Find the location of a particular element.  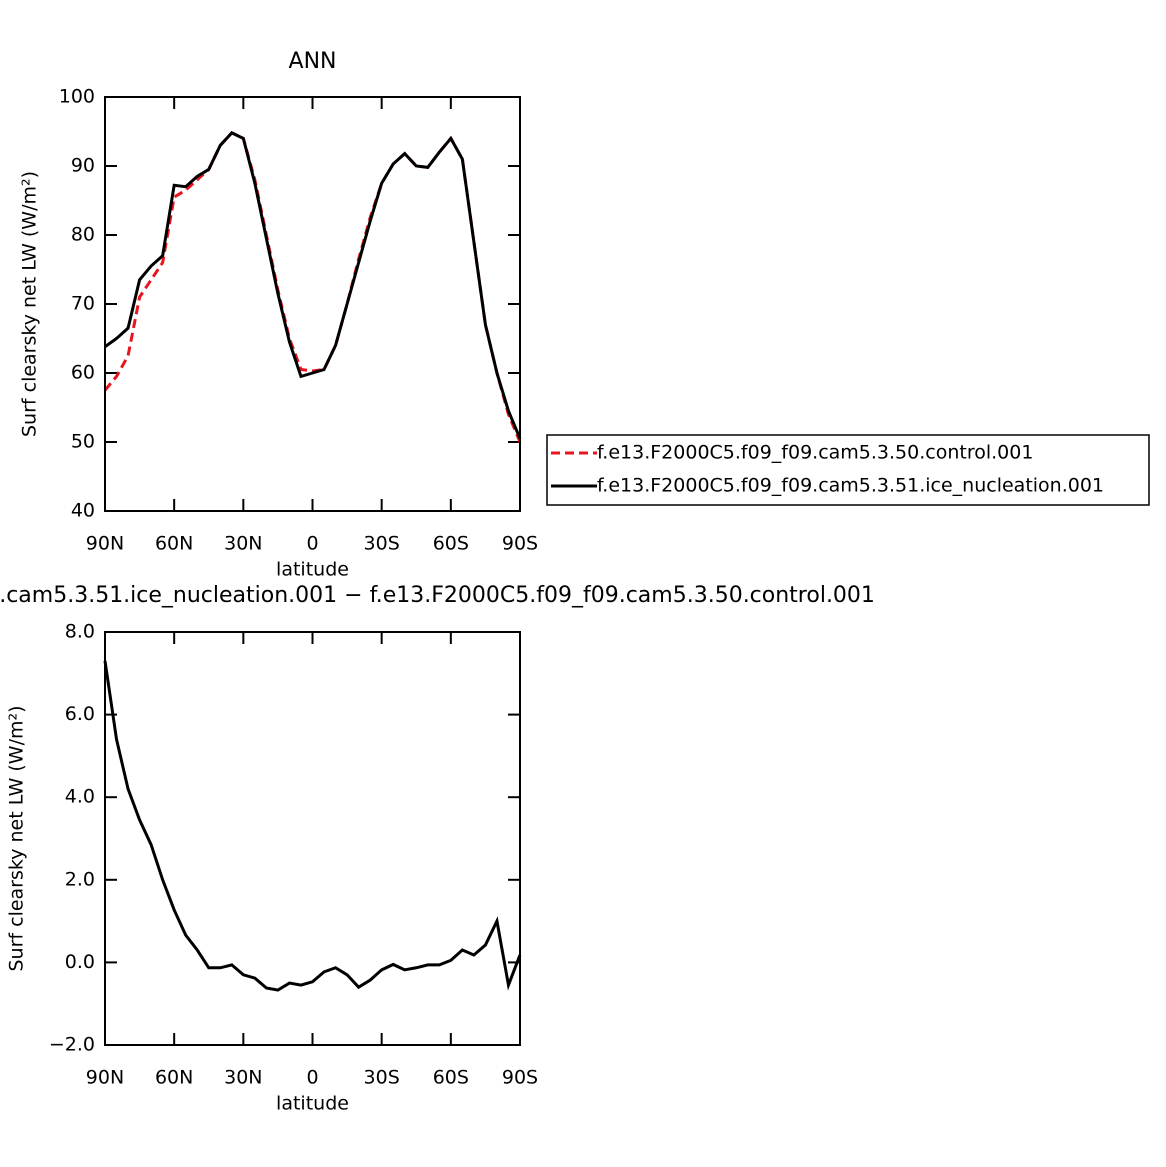

y-tick-label: 90 is located at coordinates (83, 166).